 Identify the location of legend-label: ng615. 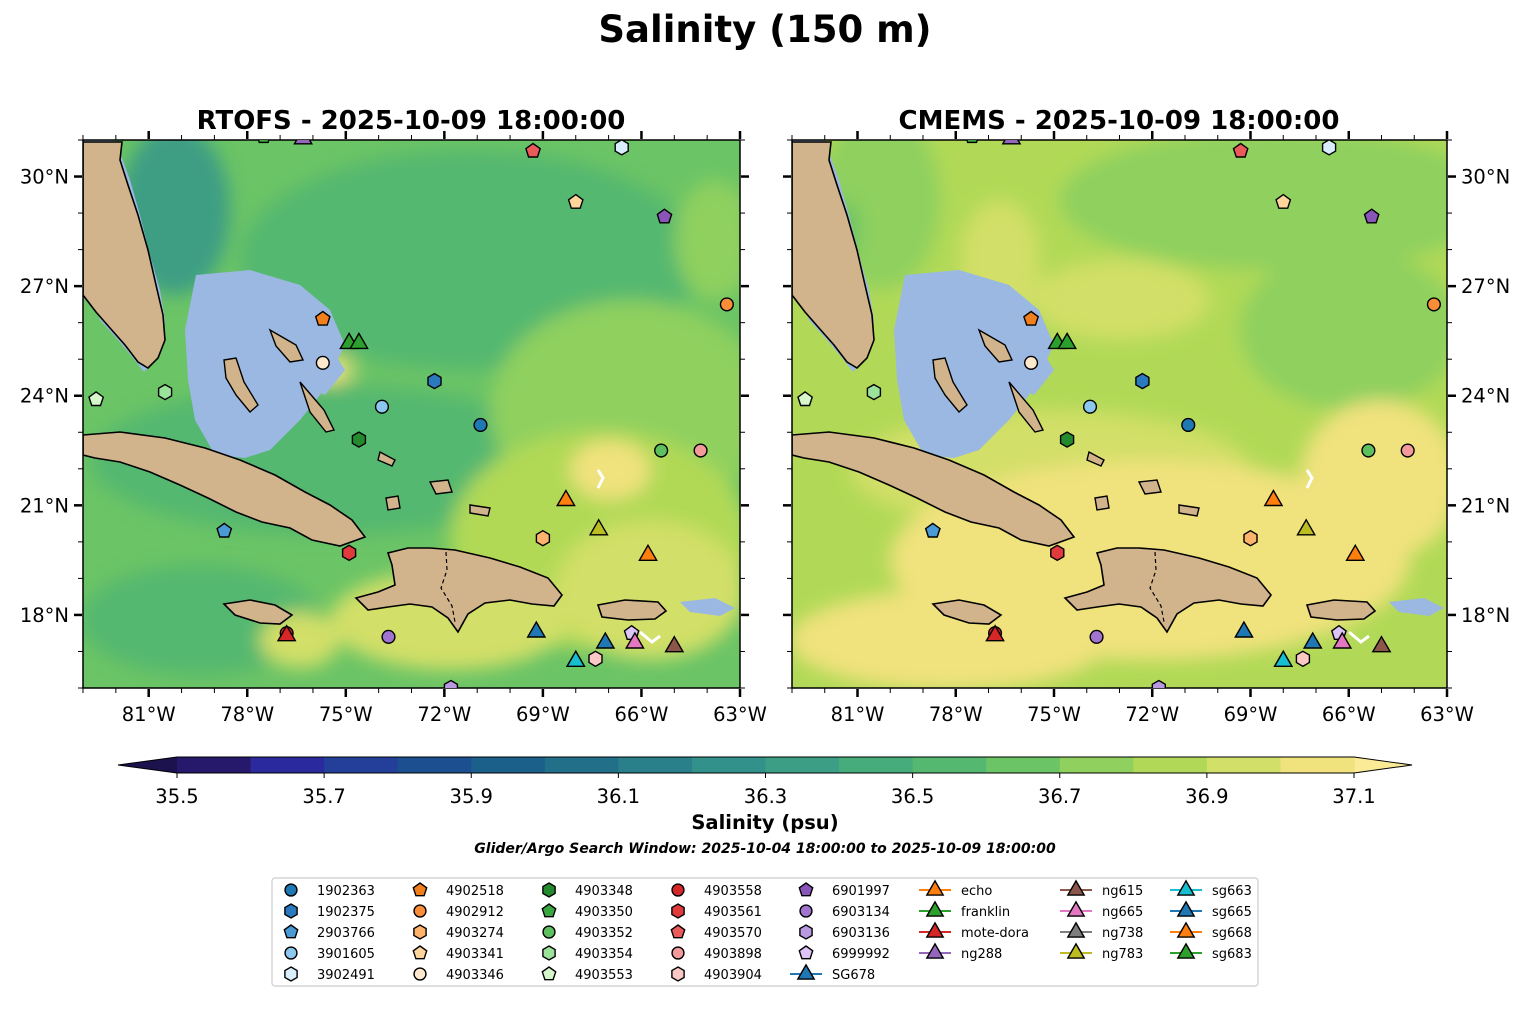
(1122, 891).